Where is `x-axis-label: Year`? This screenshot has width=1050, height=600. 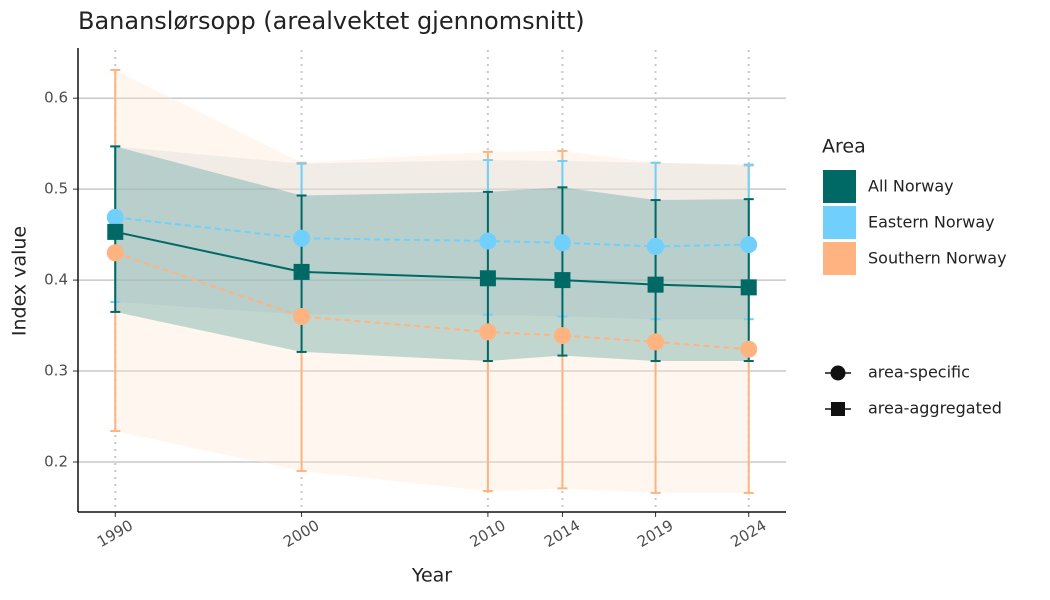
x-axis-label: Year is located at coordinates (431, 576).